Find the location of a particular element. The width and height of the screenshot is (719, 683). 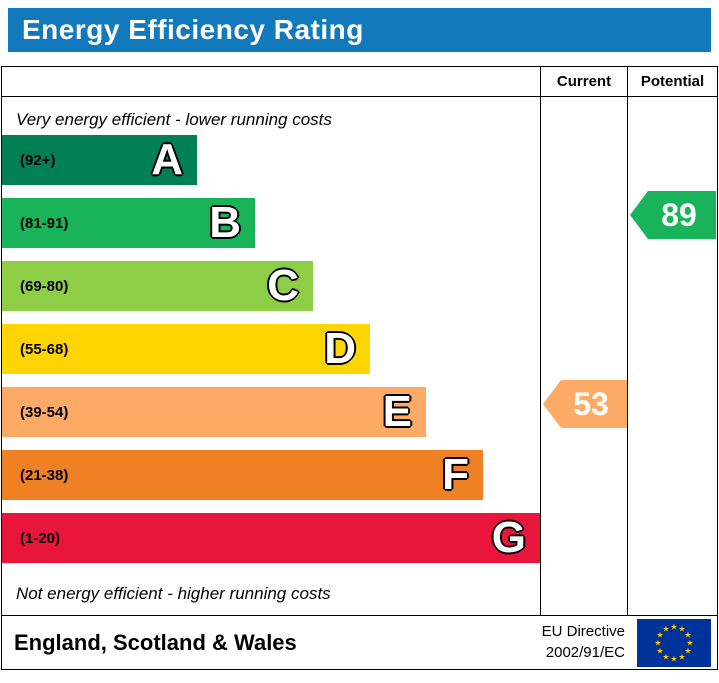

eu-directive-line1: EU Directive is located at coordinates (583, 632).